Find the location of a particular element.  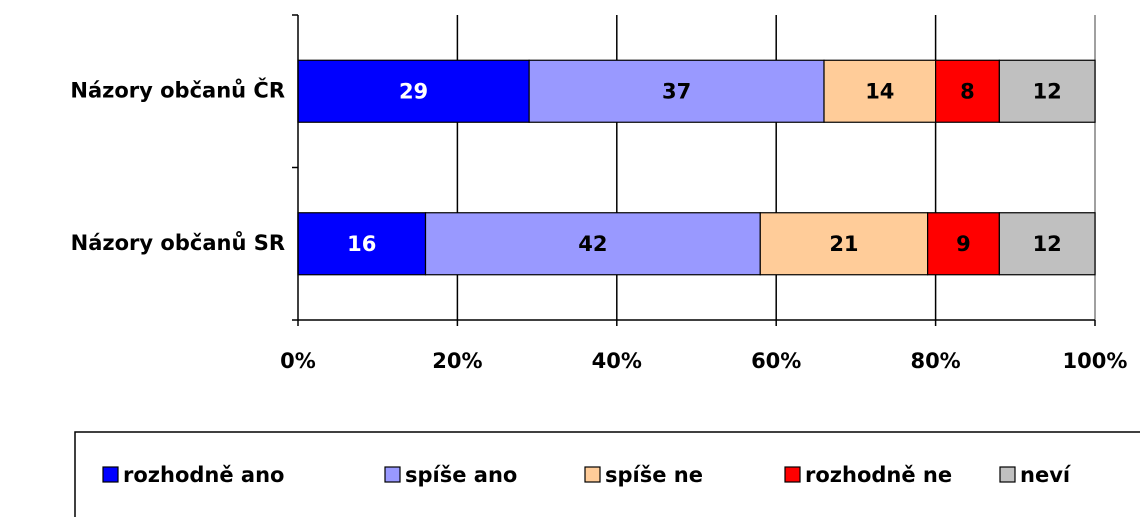

legend-label: rozhodně ne is located at coordinates (878, 475).